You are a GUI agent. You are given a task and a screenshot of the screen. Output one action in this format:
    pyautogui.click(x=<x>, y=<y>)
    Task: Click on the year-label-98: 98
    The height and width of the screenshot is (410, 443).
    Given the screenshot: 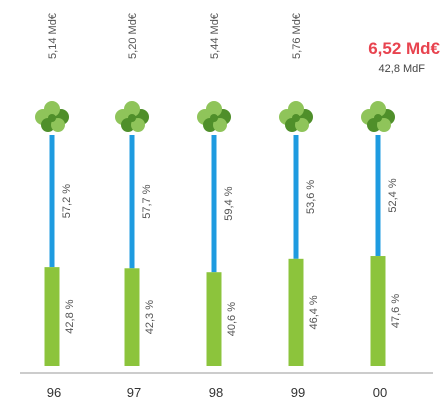 What is the action you would take?
    pyautogui.click(x=216, y=392)
    